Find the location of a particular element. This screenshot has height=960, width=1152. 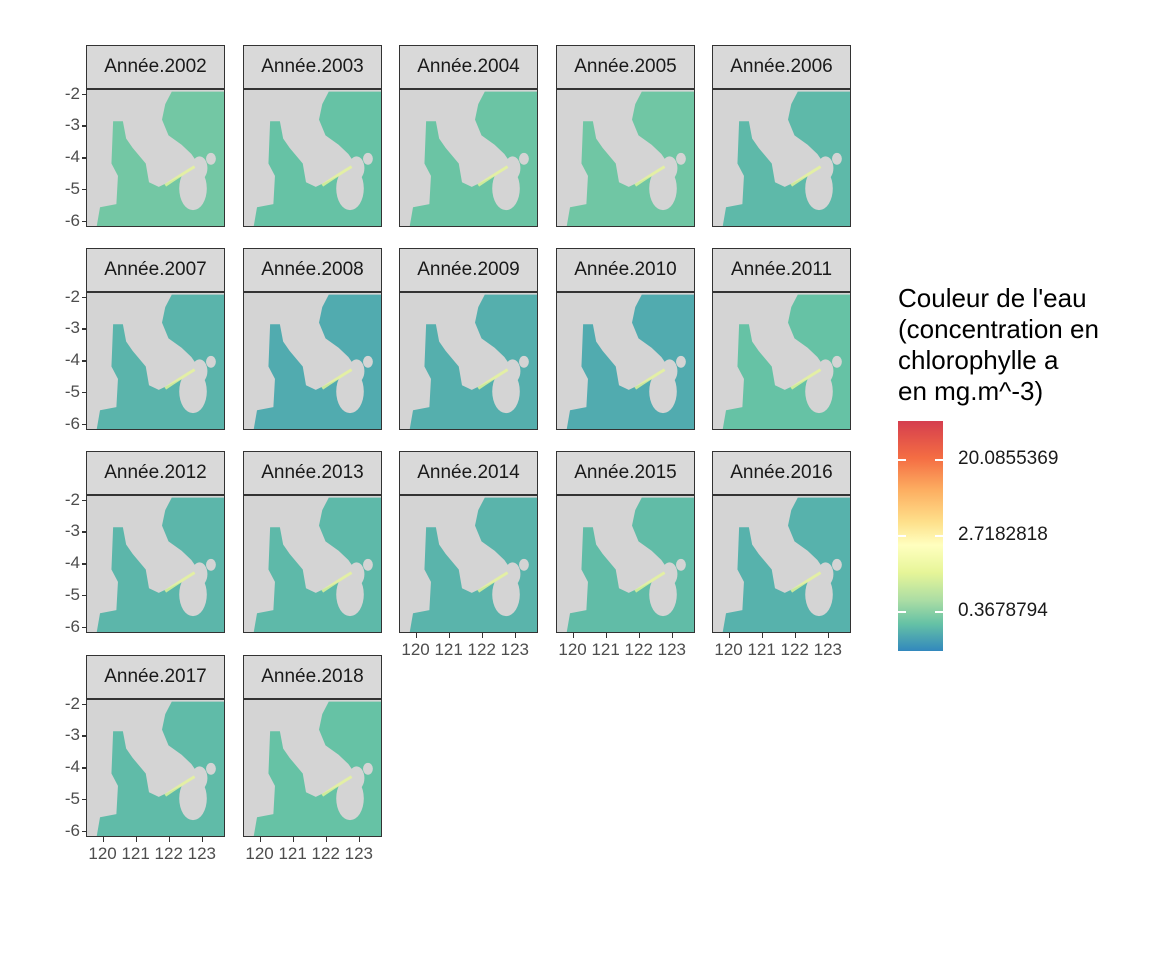

facet-strip-2012: Année.2012 is located at coordinates (155, 473).